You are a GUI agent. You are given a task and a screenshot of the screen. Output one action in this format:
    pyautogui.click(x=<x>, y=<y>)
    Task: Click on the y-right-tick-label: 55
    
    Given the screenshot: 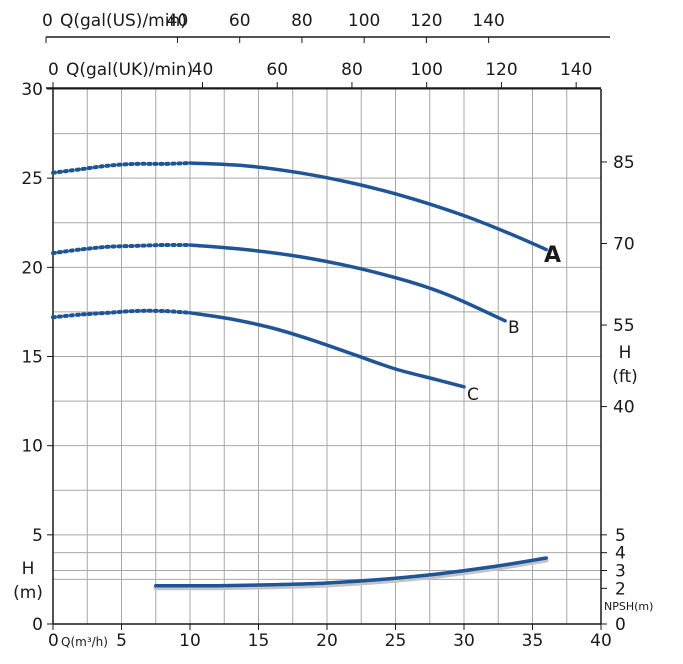 What is the action you would take?
    pyautogui.click(x=624, y=326)
    